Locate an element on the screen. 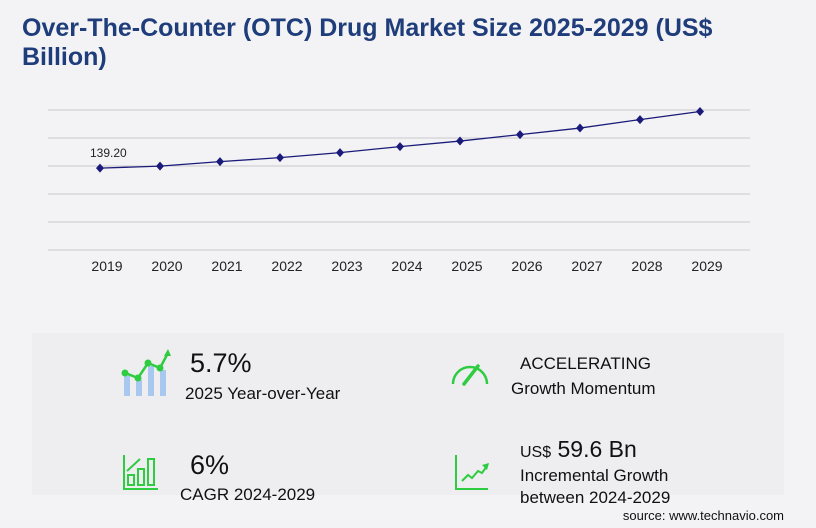 Image resolution: width=816 pixels, height=528 pixels. currency-prefix: US$ is located at coordinates (536, 452).